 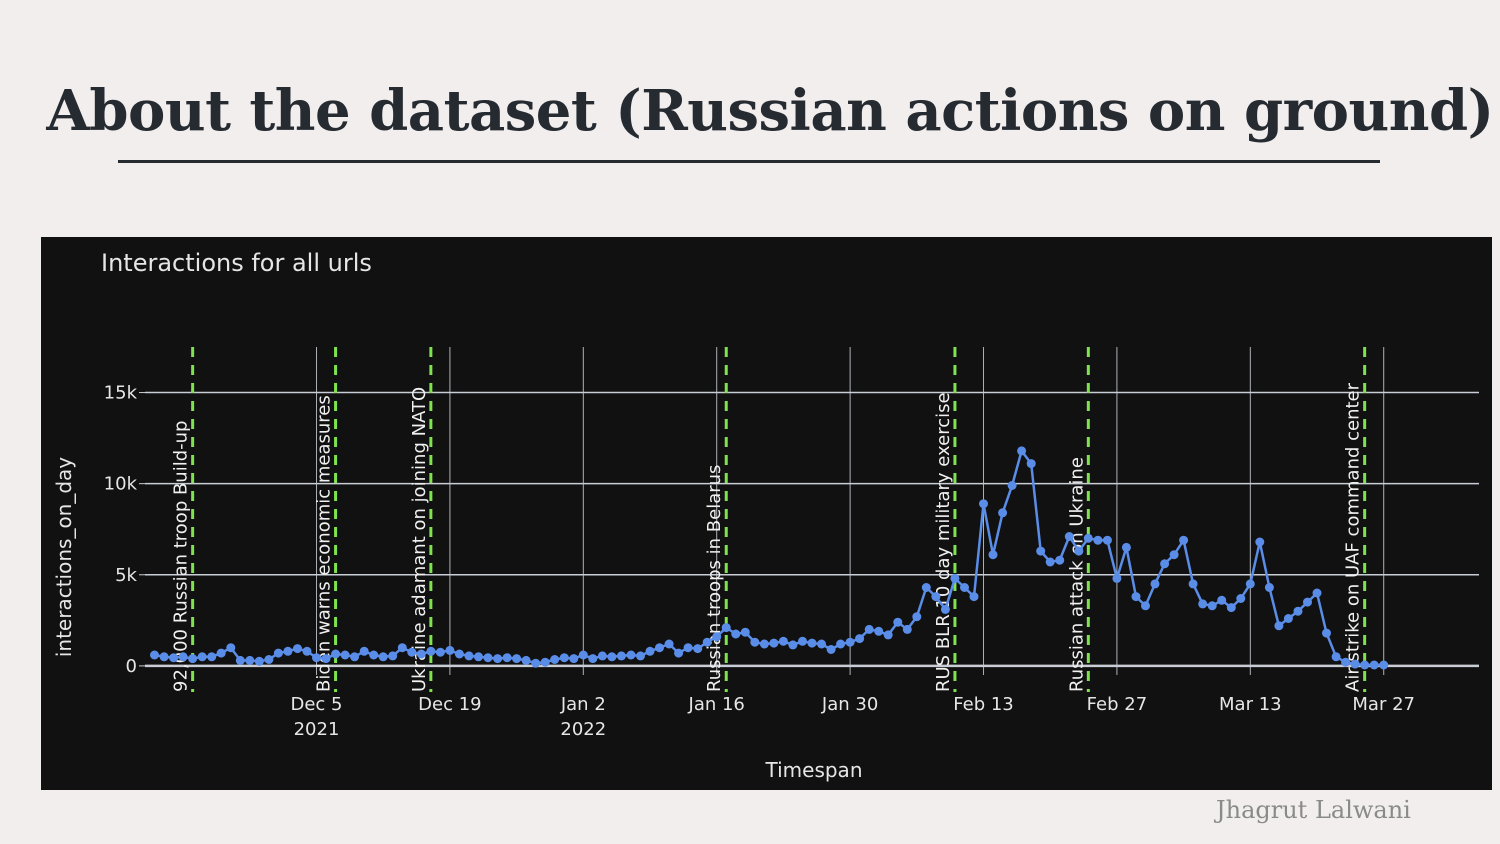 I want to click on event-label: 92,000 Russian troop Build-up, so click(x=181, y=556).